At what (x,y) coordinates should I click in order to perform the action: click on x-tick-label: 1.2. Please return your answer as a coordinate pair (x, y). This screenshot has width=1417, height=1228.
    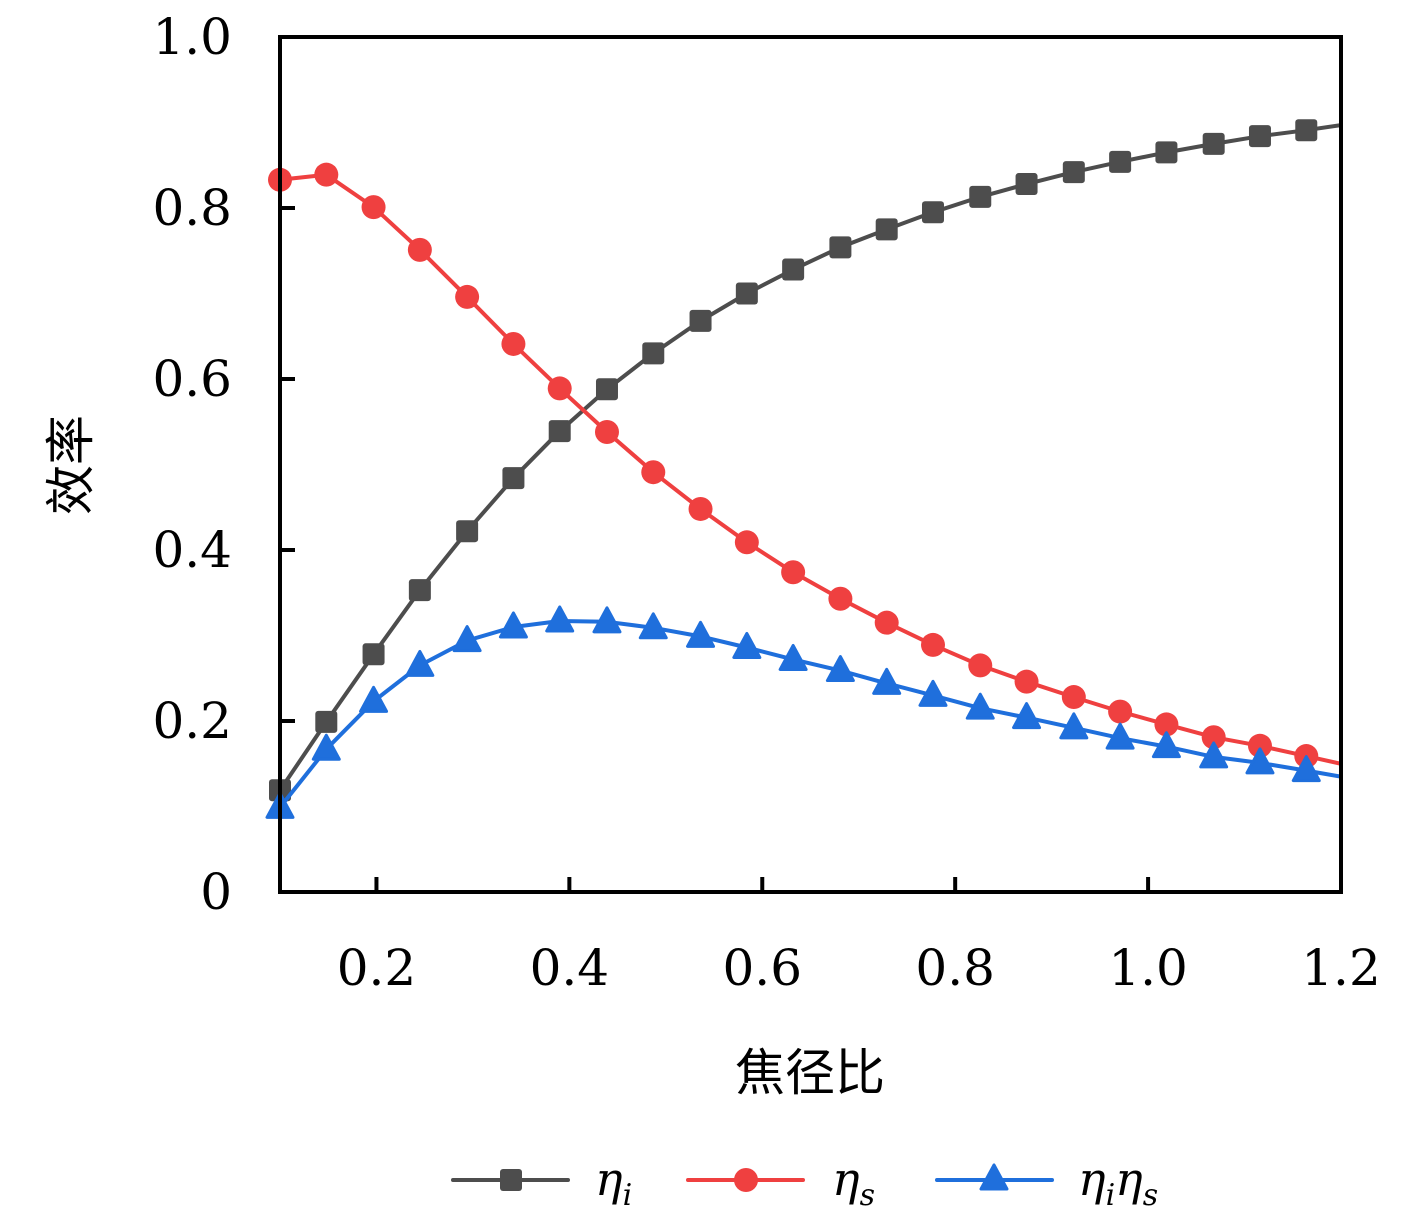
    Looking at the image, I should click on (1341, 968).